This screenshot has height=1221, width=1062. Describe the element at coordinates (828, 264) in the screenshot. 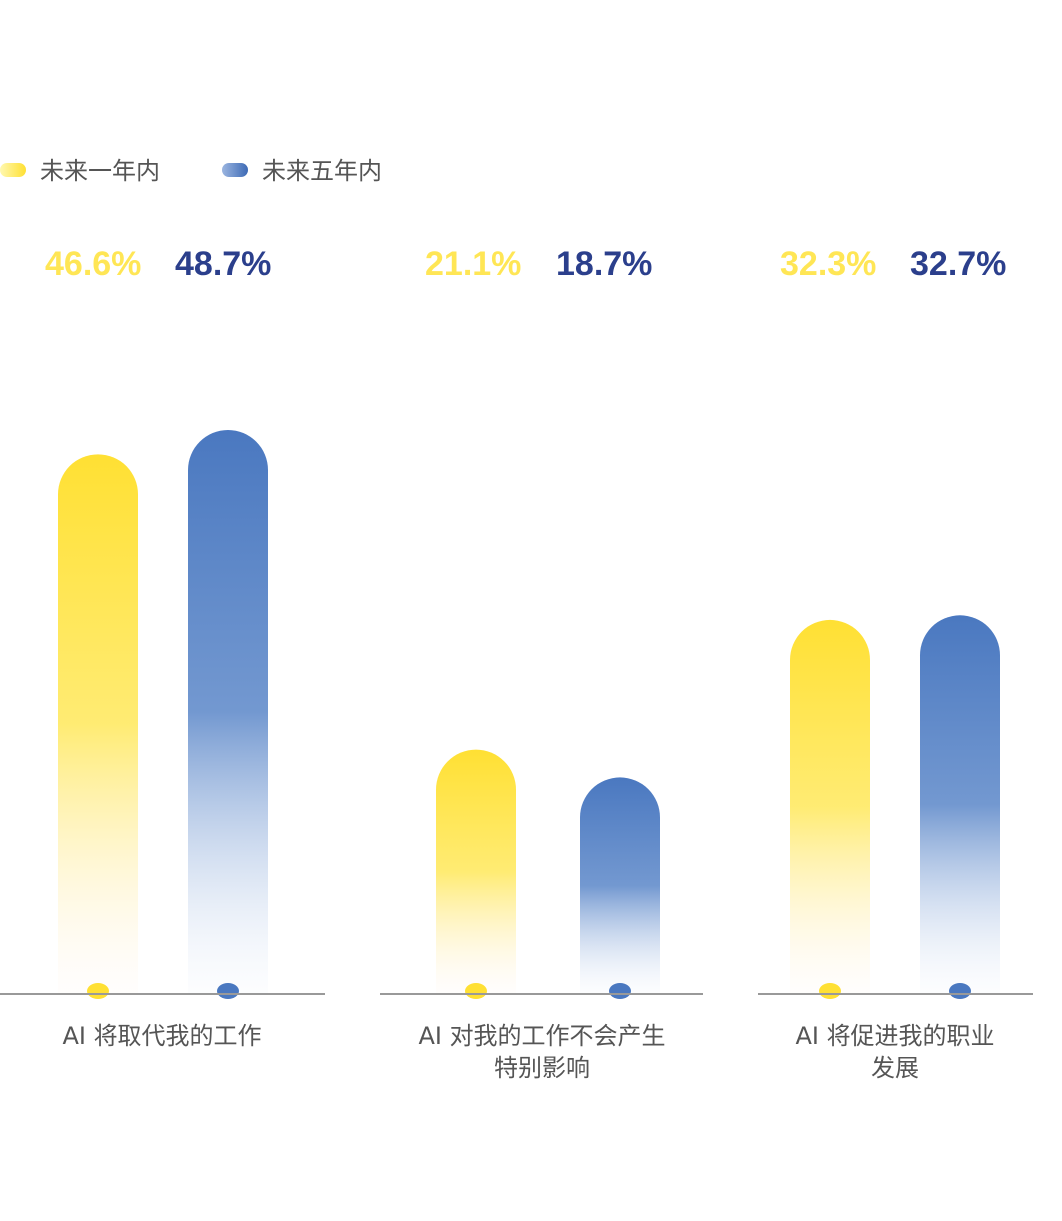

I see `value-label-series-0-cat-2: 32.3%` at that location.